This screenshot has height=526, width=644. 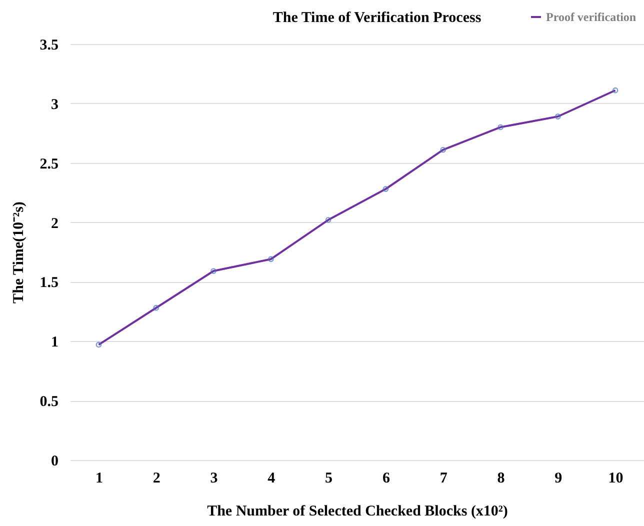 What do you see at coordinates (591, 17) in the screenshot?
I see `legend-label: Proof verification` at bounding box center [591, 17].